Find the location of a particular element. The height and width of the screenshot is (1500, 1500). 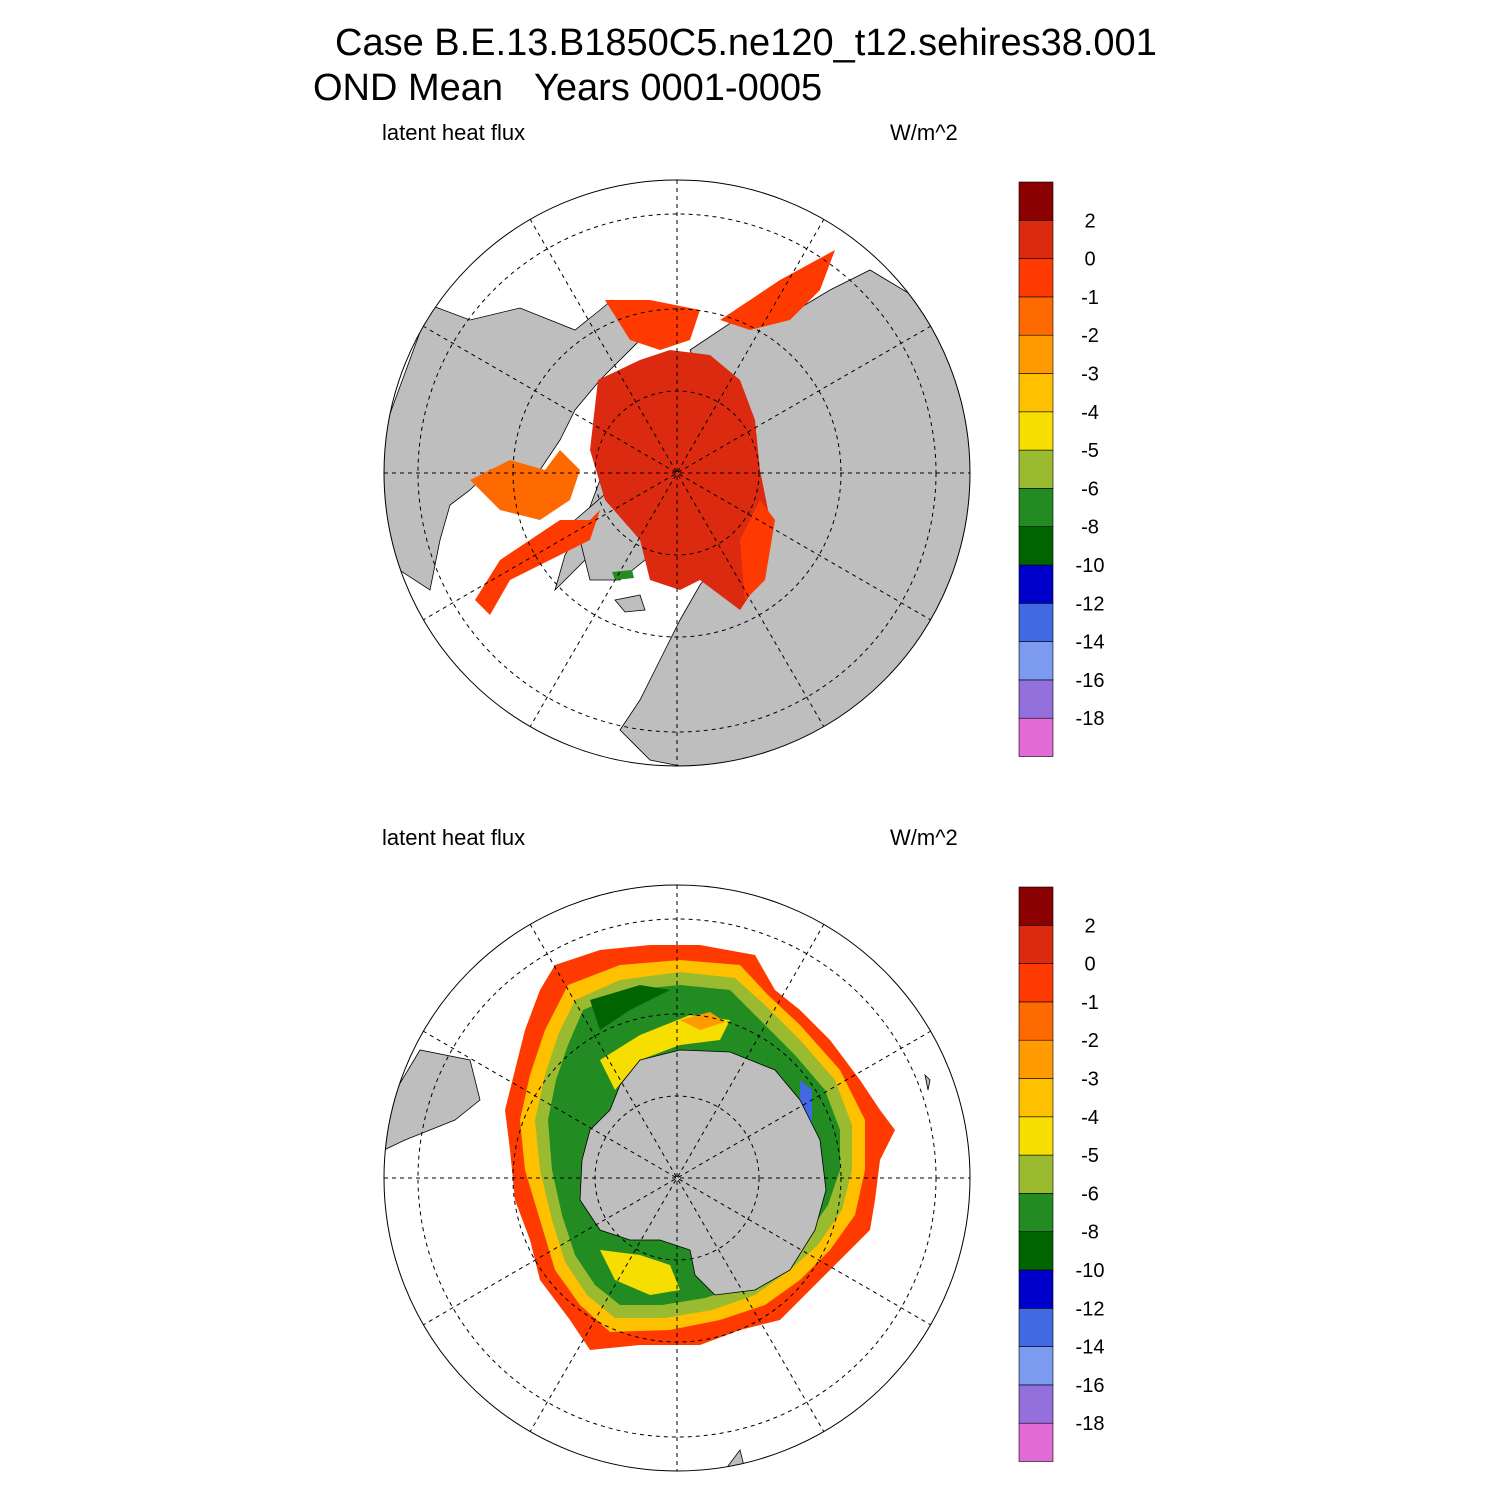

south-colorbar: -18-16-14-12-10-8-6-5-4-3-2-102 is located at coordinates (1061, 1174).